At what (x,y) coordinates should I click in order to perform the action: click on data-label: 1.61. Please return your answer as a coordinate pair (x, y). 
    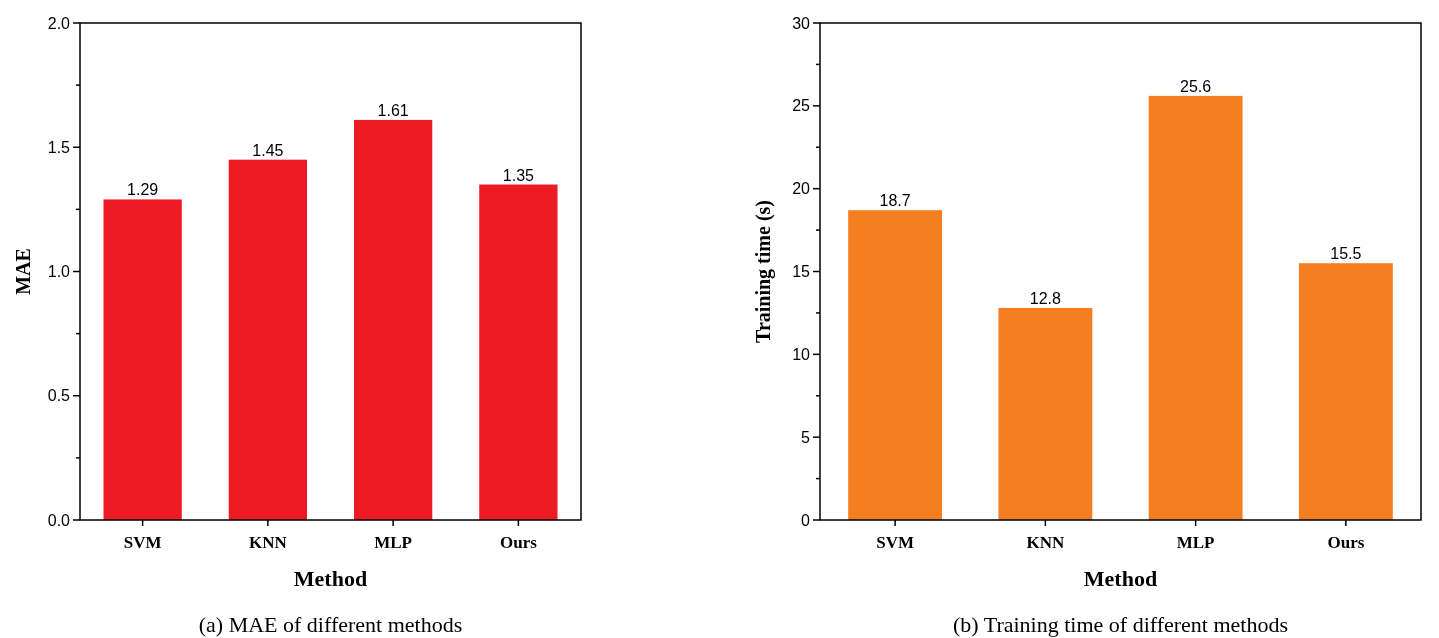
    Looking at the image, I should click on (393, 110).